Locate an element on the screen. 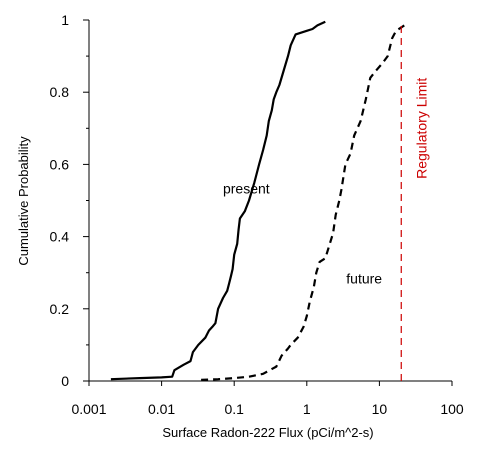 The width and height of the screenshot is (500, 451). x-tick-label: 1 is located at coordinates (307, 409).